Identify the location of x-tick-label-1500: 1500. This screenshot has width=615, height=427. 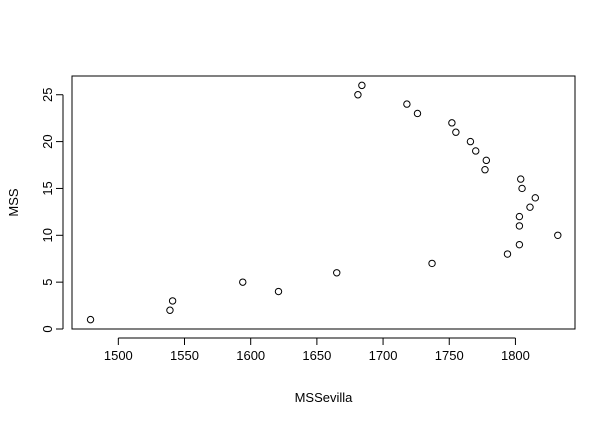
(118, 355).